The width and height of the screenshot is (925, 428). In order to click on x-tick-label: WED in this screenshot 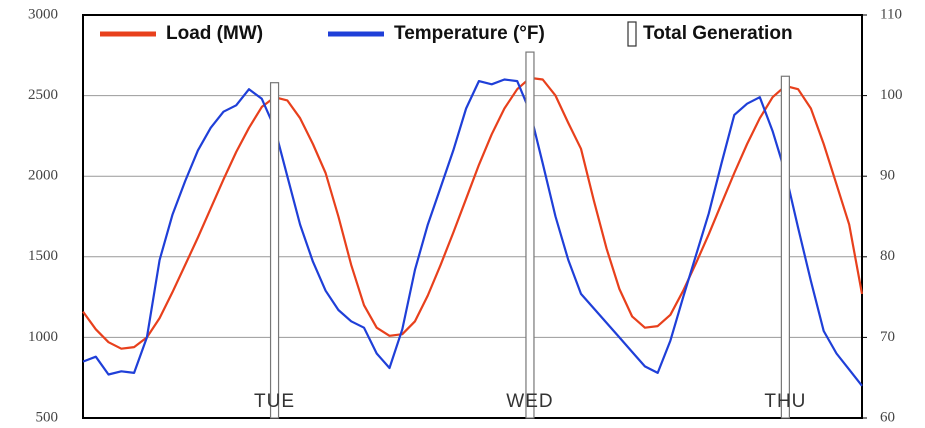, I will do `click(529, 401)`.